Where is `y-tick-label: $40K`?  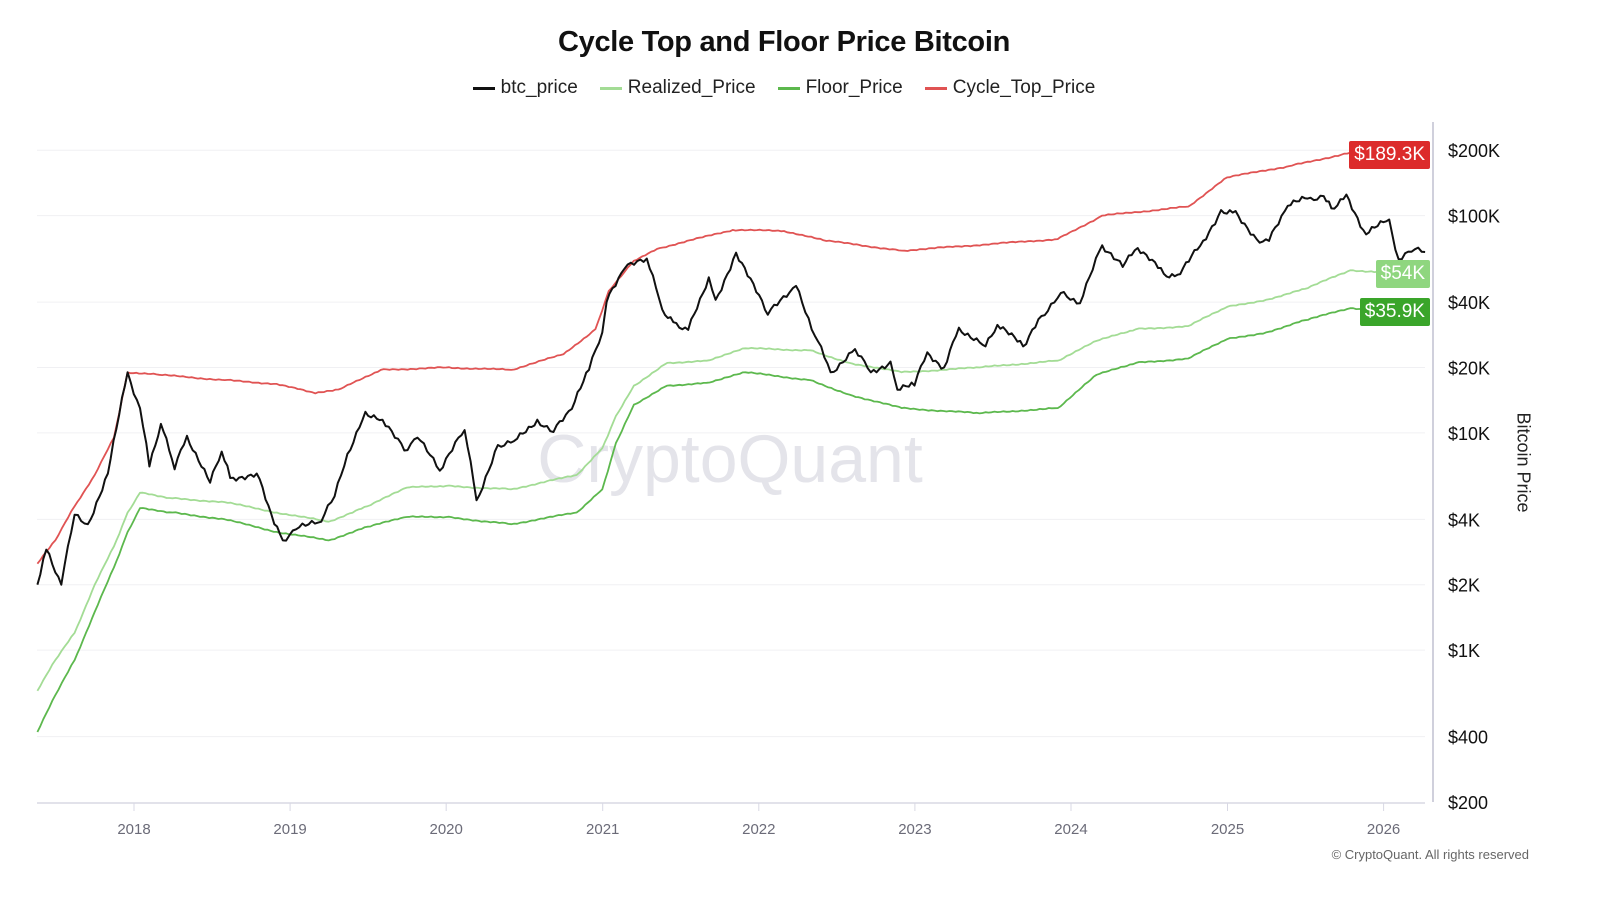 y-tick-label: $40K is located at coordinates (1469, 303).